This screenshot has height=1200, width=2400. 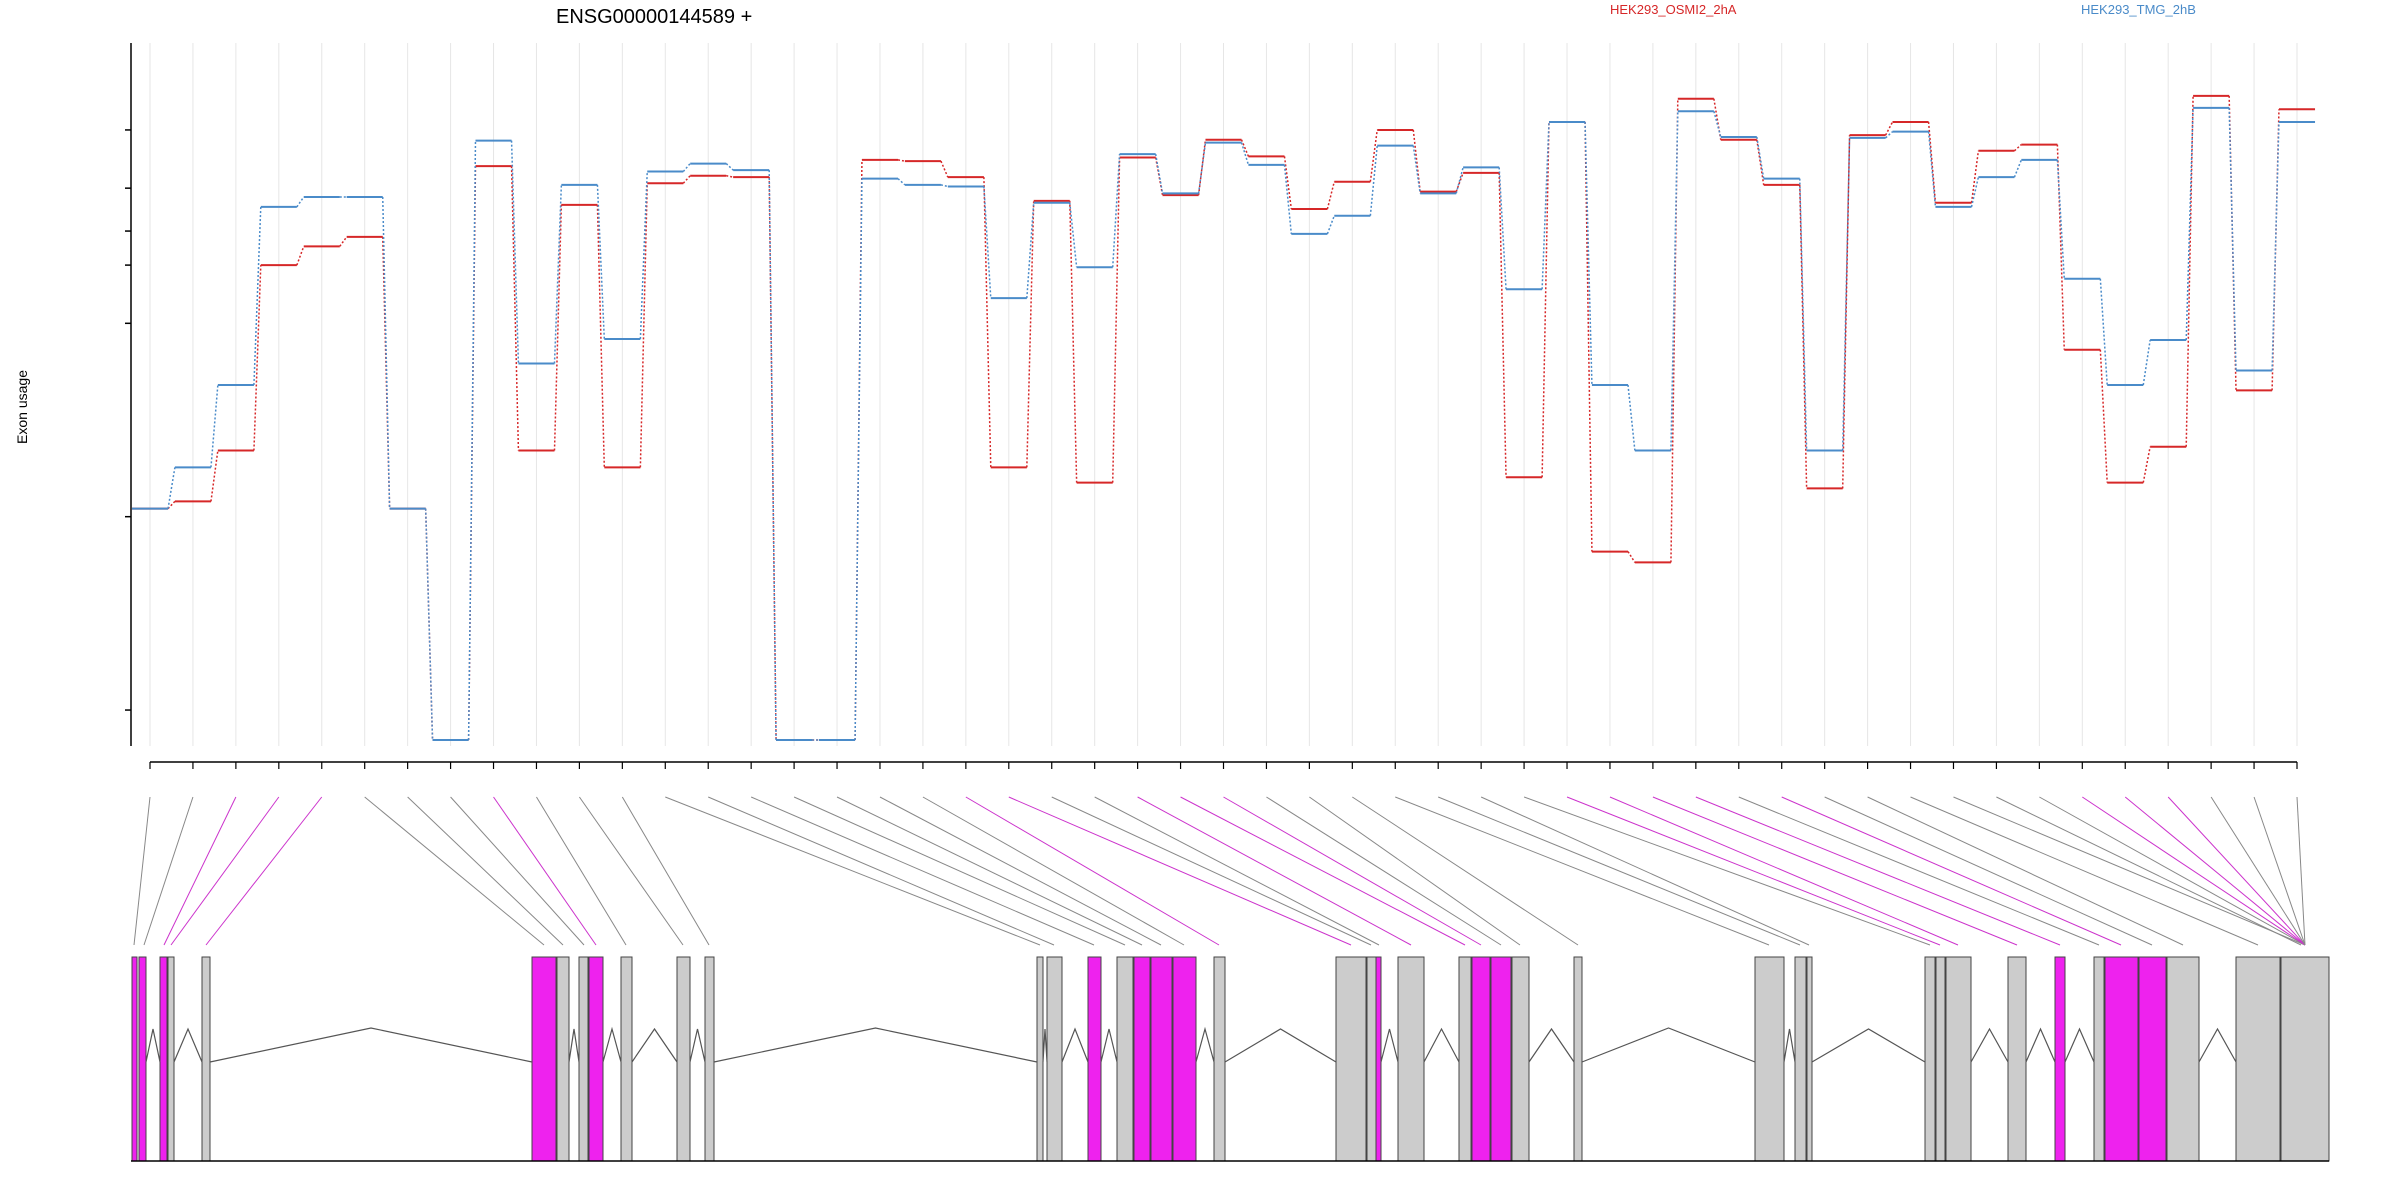 I want to click on legend-series-osmi2: HEK293_OSMI2_2hA, so click(x=1673, y=9).